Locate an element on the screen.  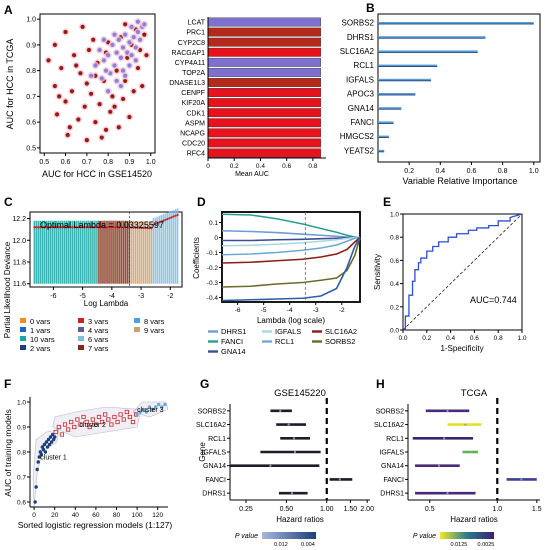
d-y-tick-label: -0.3 is located at coordinates (213, 283).